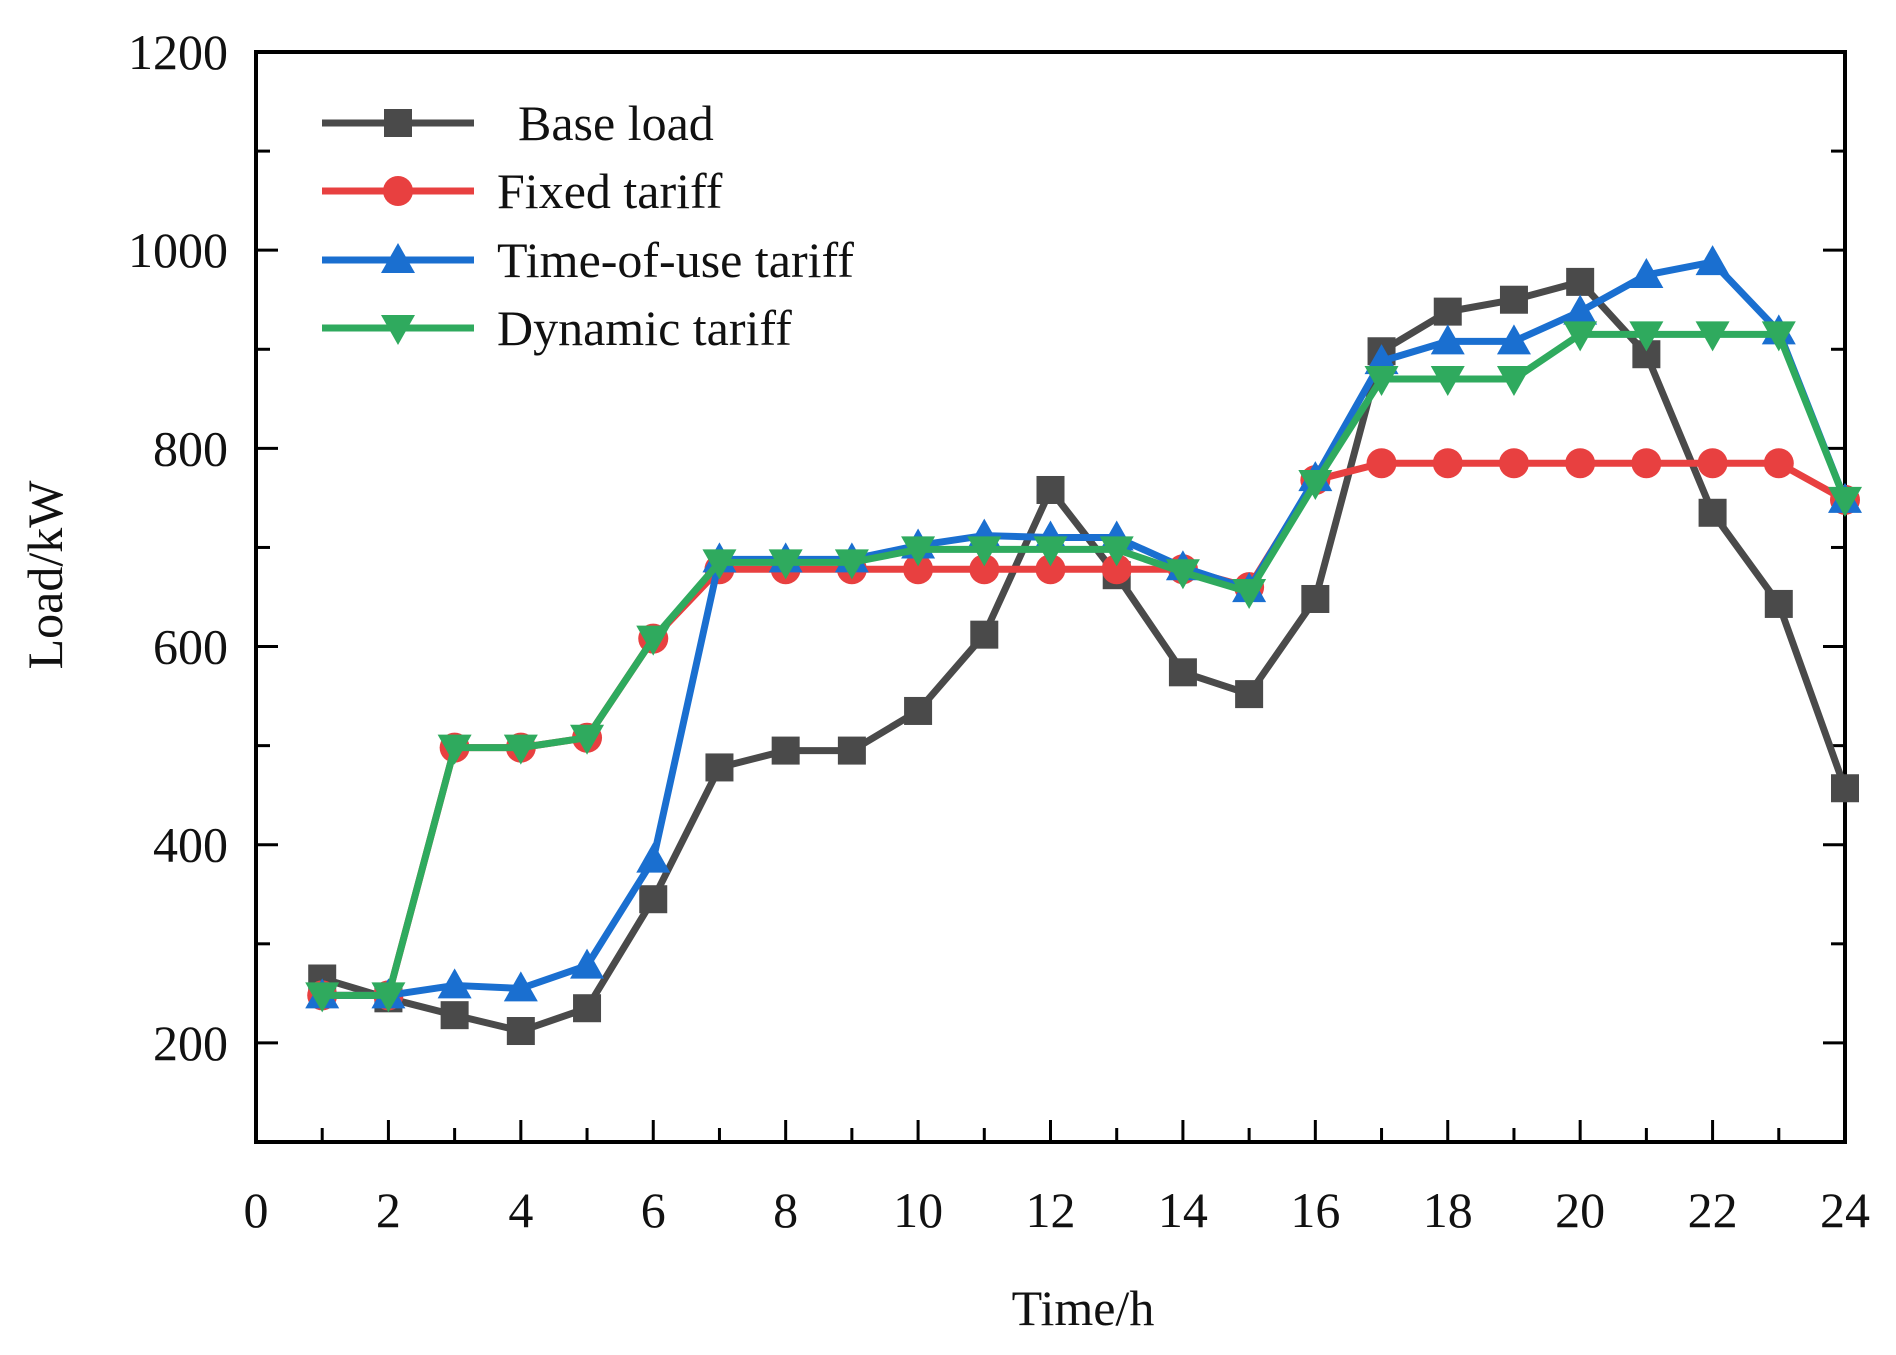 This screenshot has height=1355, width=1896. Describe the element at coordinates (616, 123) in the screenshot. I see `legend-label: Base load` at that location.